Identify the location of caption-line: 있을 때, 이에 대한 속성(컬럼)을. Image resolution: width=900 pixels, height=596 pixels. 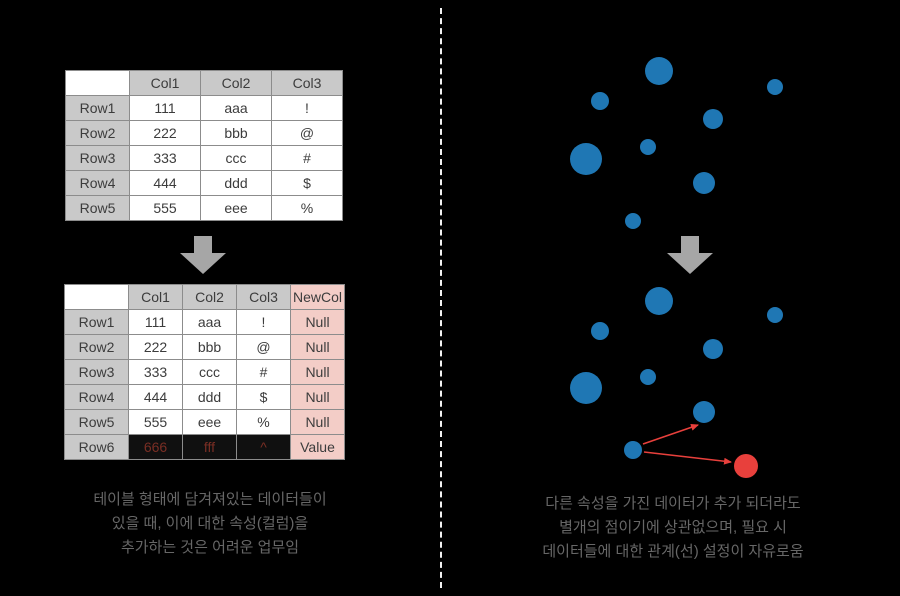
(210, 523).